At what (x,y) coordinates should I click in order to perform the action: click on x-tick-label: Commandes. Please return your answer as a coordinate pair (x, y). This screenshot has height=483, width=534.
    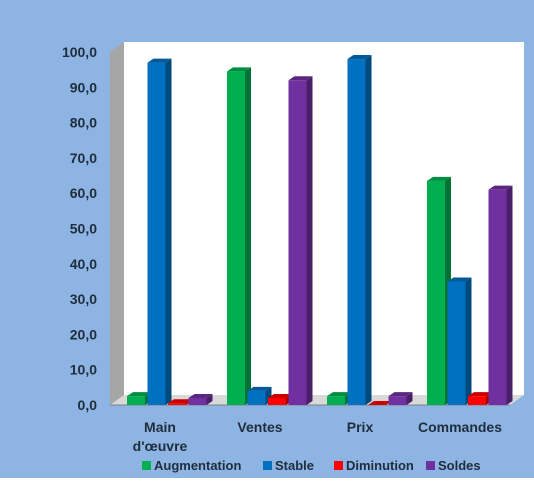
    Looking at the image, I should click on (460, 427).